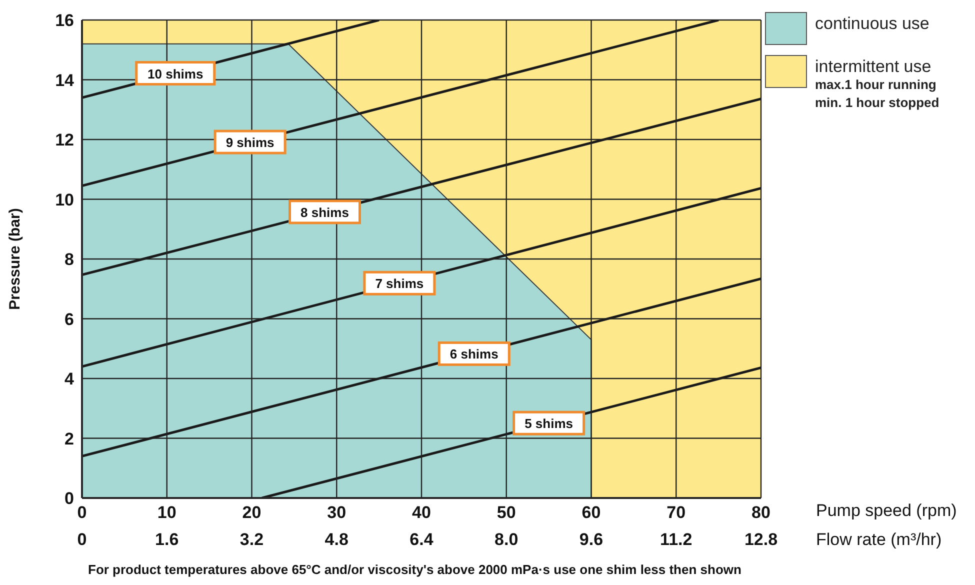 This screenshot has height=585, width=975. I want to click on x-tick-label: 60, so click(591, 512).